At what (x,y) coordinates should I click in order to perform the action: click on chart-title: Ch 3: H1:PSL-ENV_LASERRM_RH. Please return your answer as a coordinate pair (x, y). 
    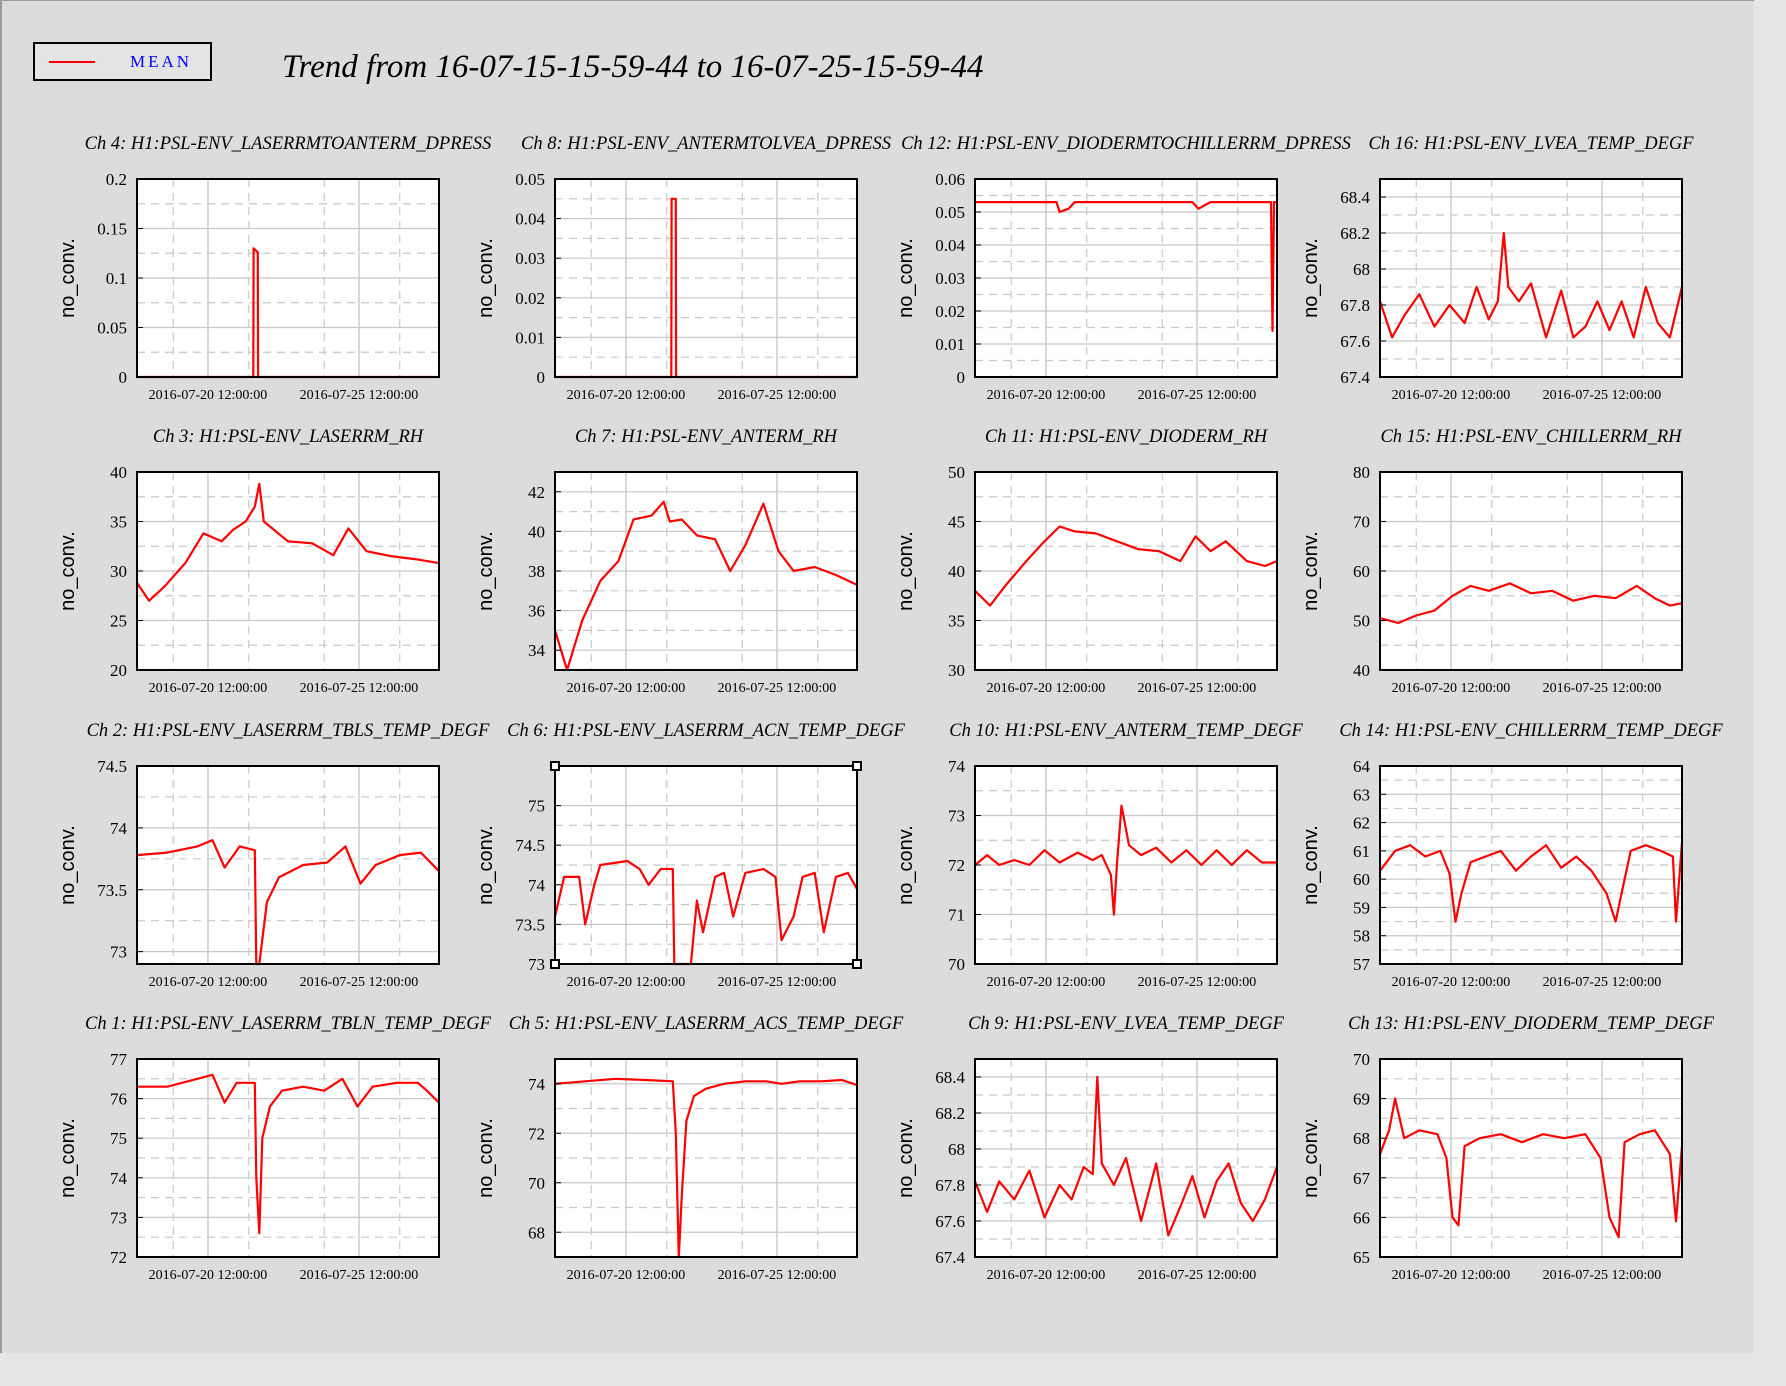
    Looking at the image, I should click on (289, 437).